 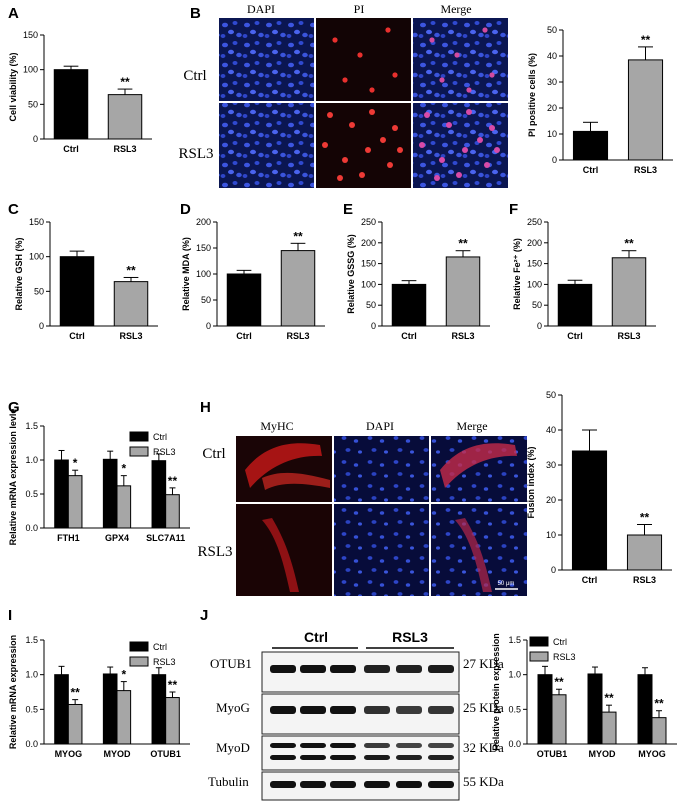 What do you see at coordinates (68, 538) in the screenshot?
I see `x-tick-label: FTH1` at bounding box center [68, 538].